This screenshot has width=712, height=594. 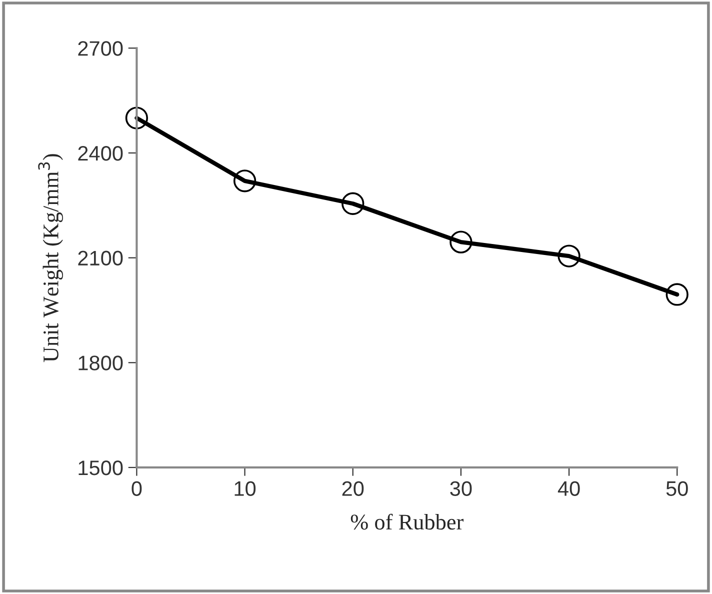 I want to click on x-tick-label: 0, so click(x=137, y=488).